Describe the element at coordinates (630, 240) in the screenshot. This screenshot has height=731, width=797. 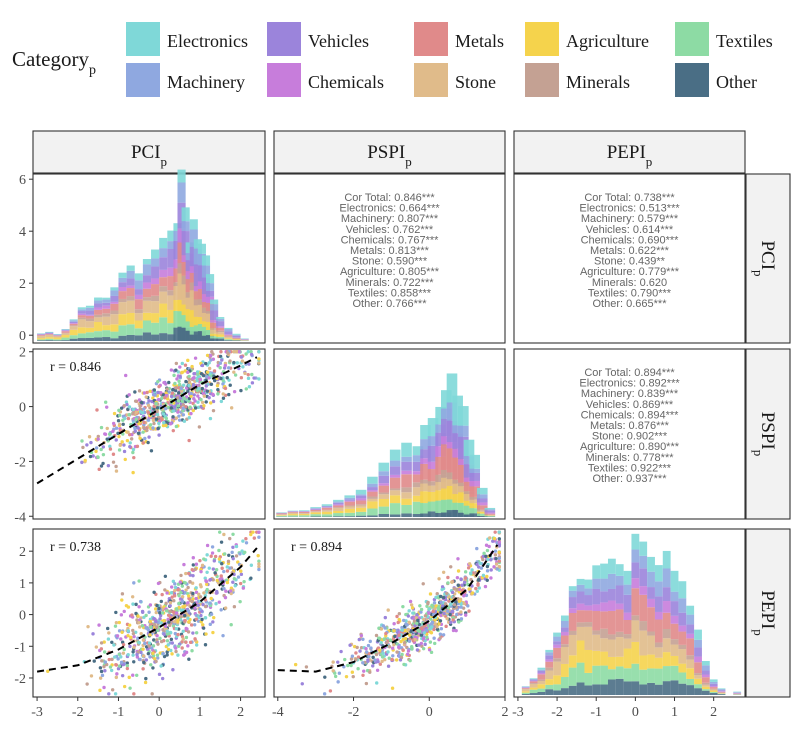
I see `correlation-line: Chemicals: 0.690***` at that location.